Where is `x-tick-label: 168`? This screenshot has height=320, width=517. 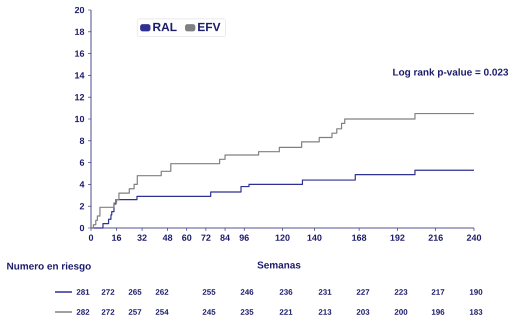 x-tick-label: 168 is located at coordinates (359, 237).